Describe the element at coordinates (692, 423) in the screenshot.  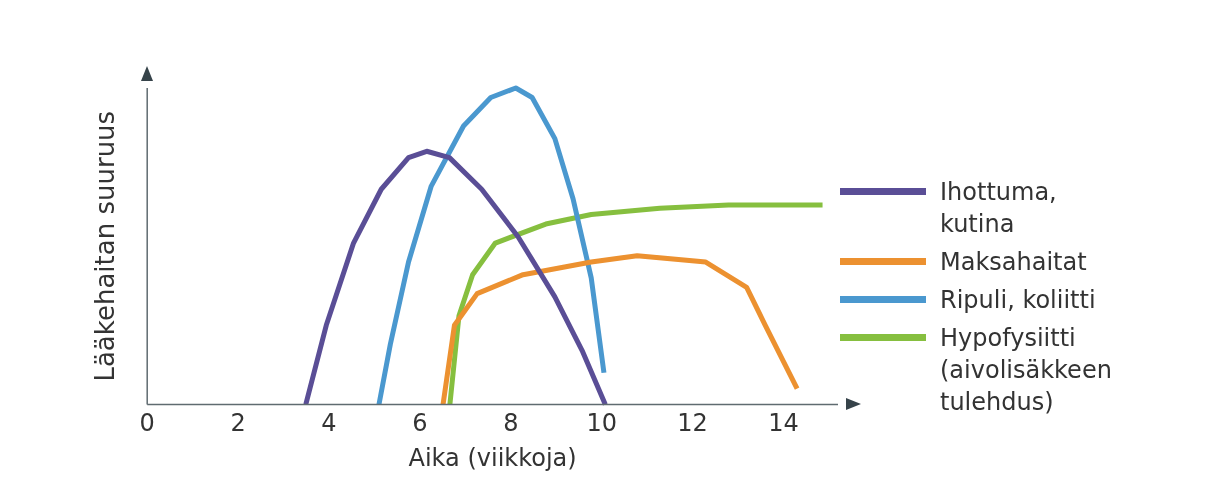
I see `x-tick-label: 12` at that location.